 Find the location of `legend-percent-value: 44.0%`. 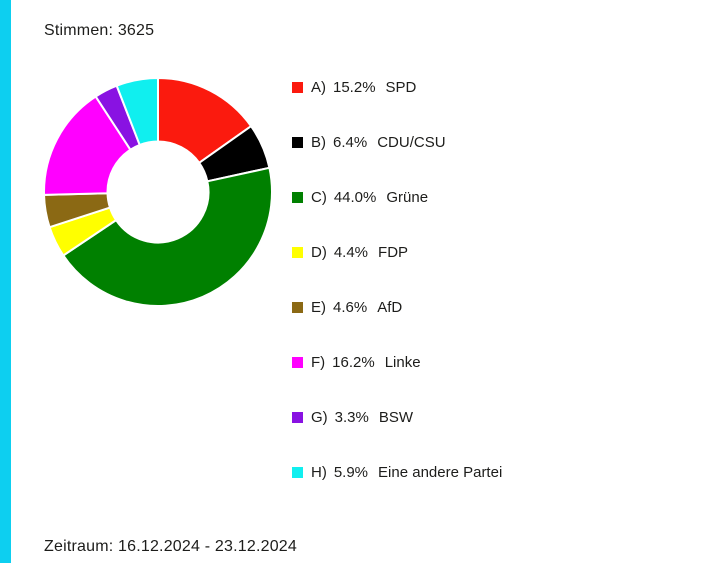

legend-percent-value: 44.0% is located at coordinates (355, 197).